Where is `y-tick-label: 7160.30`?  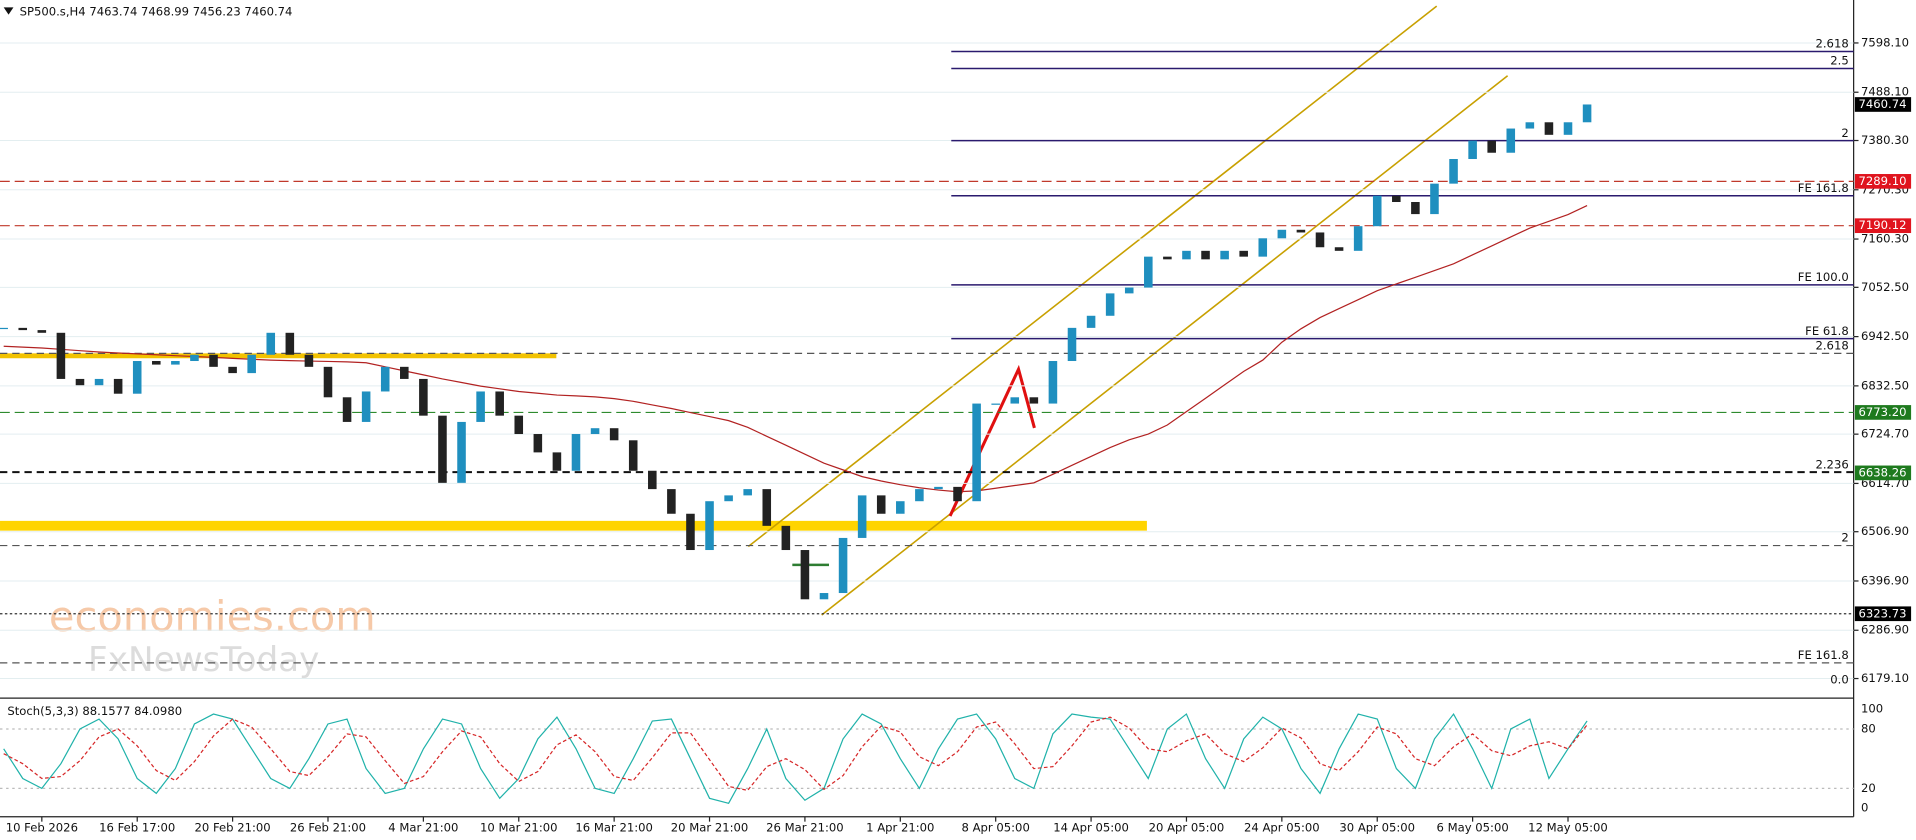
y-tick-label: 7160.30 is located at coordinates (1885, 239).